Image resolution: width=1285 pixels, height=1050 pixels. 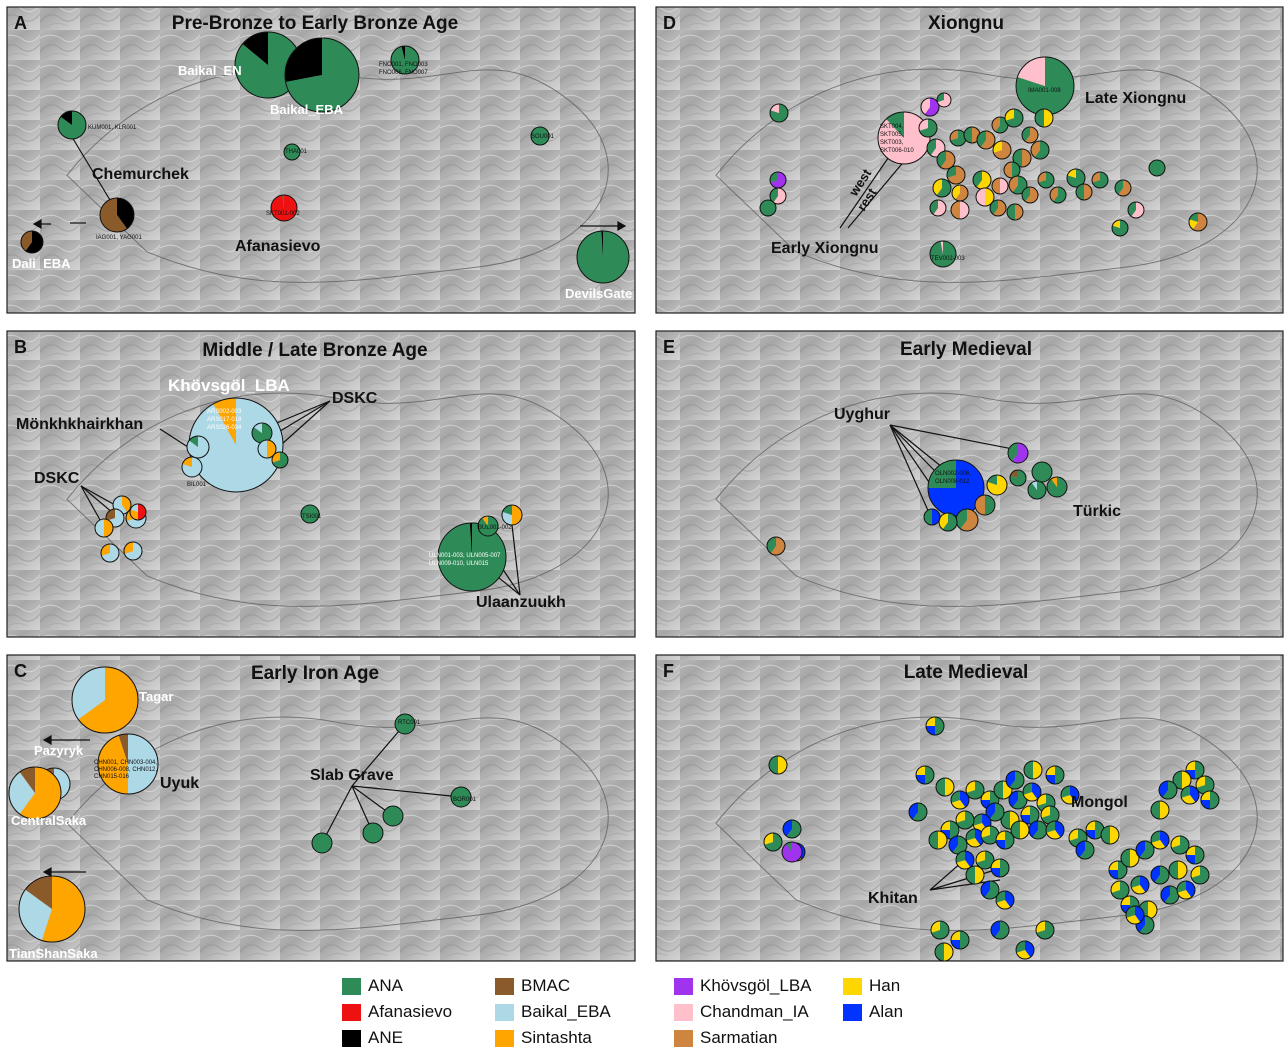 I want to click on legend-item-khovsgol-lba: Khövsgöl_LBA, so click(x=743, y=986).